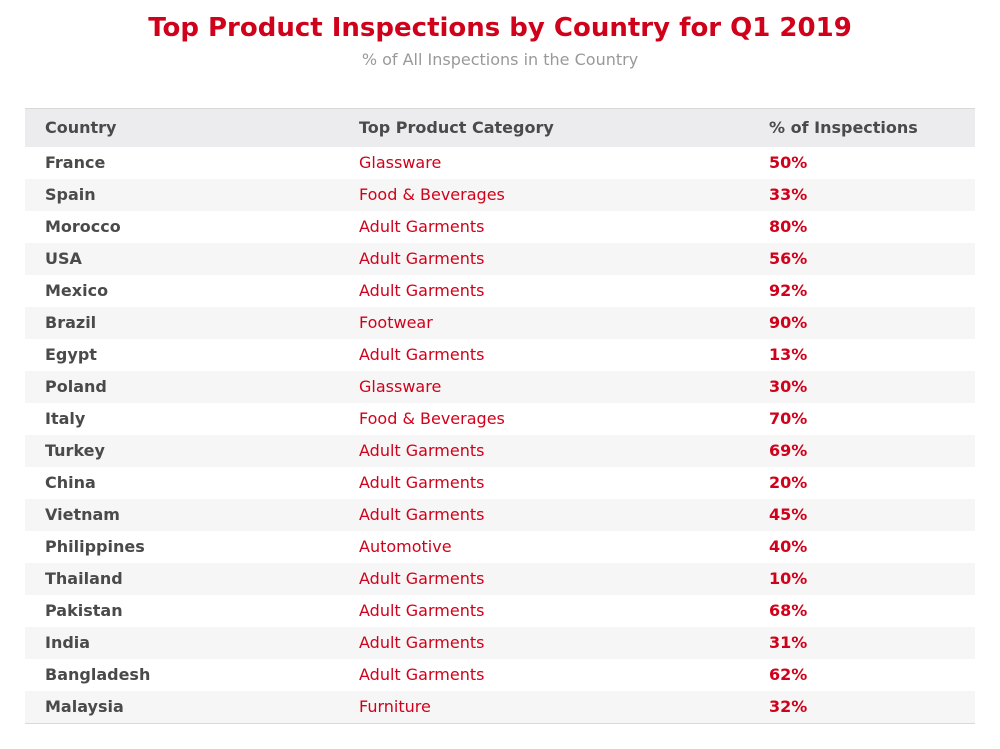  What do you see at coordinates (500, 707) in the screenshot?
I see `table-row: Malaysia Furniture 32%` at bounding box center [500, 707].